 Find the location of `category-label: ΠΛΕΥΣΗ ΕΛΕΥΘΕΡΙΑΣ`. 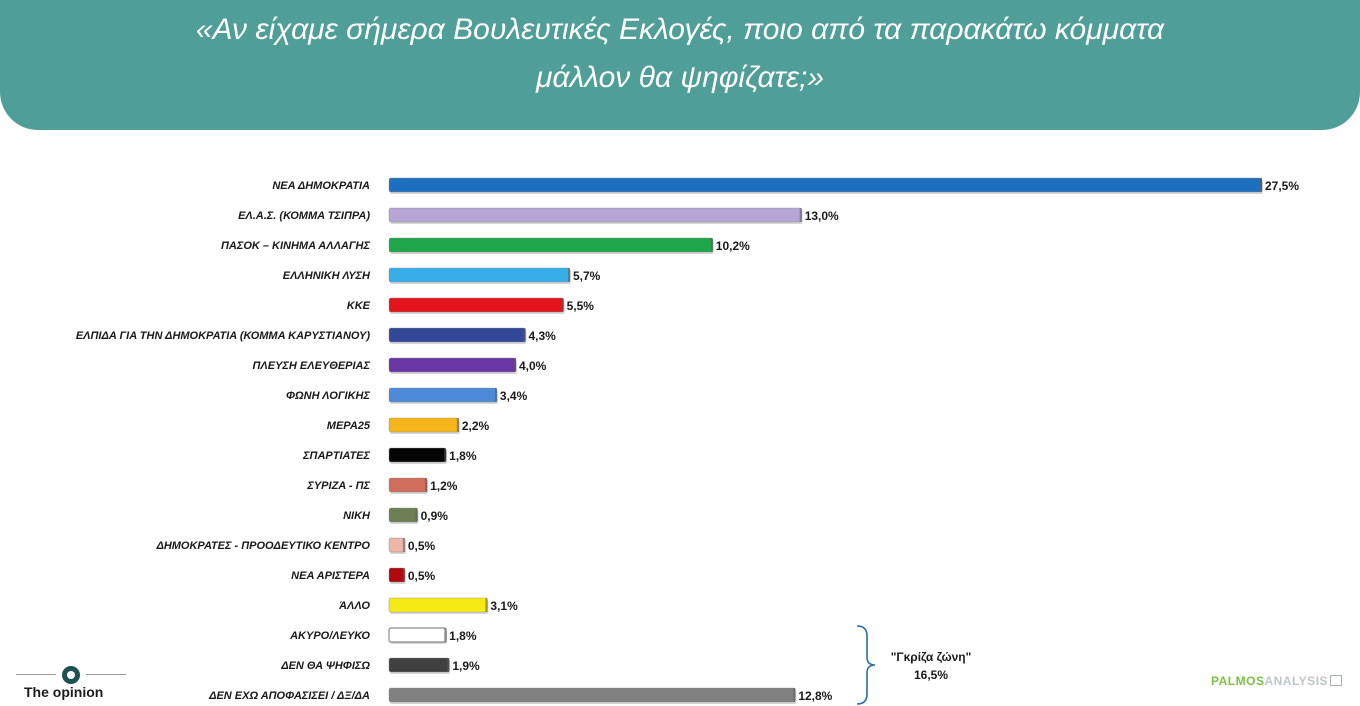

category-label: ΠΛΕΥΣΗ ΕΛΕΥΘΕΡΙΑΣ is located at coordinates (312, 366).